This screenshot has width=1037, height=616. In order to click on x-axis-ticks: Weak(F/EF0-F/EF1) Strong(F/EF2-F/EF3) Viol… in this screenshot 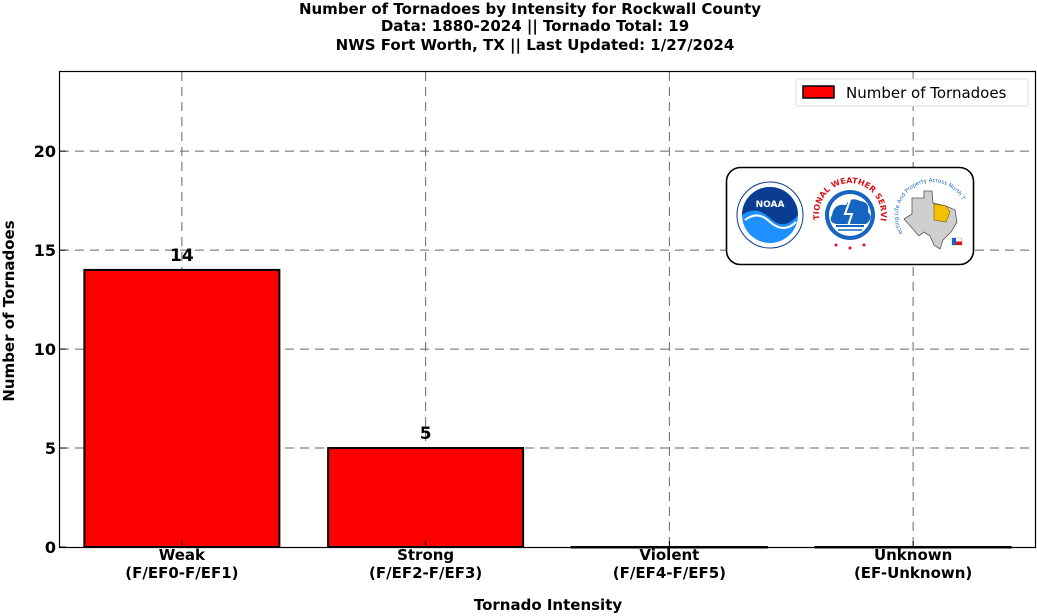, I will do `click(548, 561)`.